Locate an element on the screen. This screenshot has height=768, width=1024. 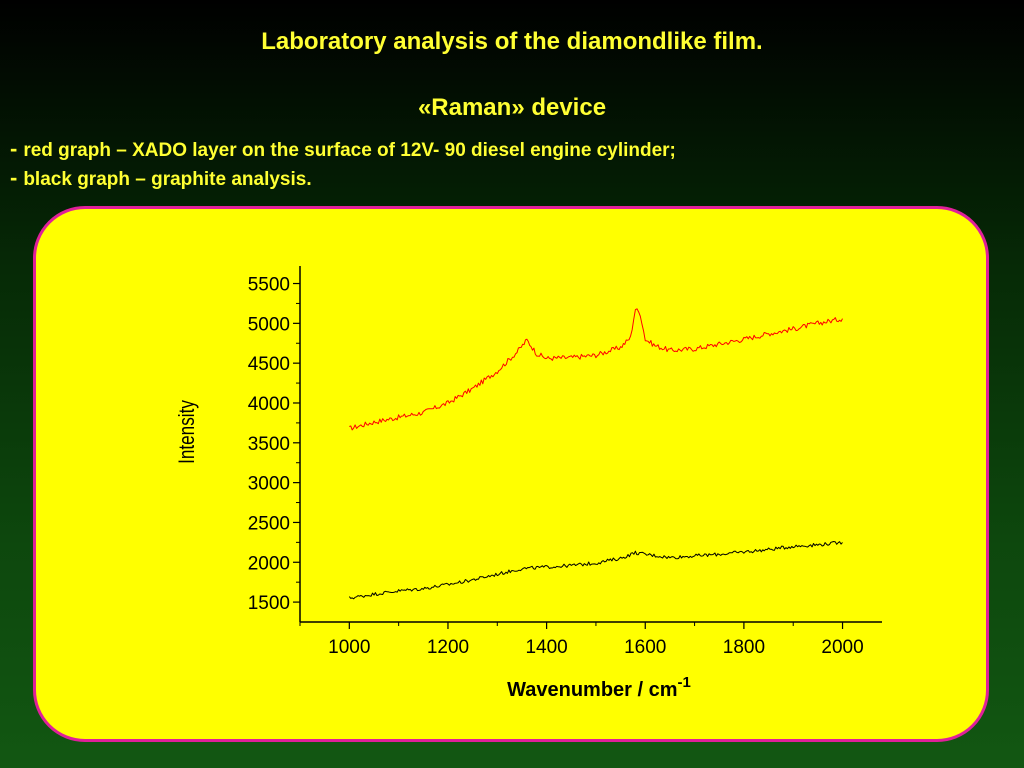
y-tick-label: 3000 is located at coordinates (269, 484).